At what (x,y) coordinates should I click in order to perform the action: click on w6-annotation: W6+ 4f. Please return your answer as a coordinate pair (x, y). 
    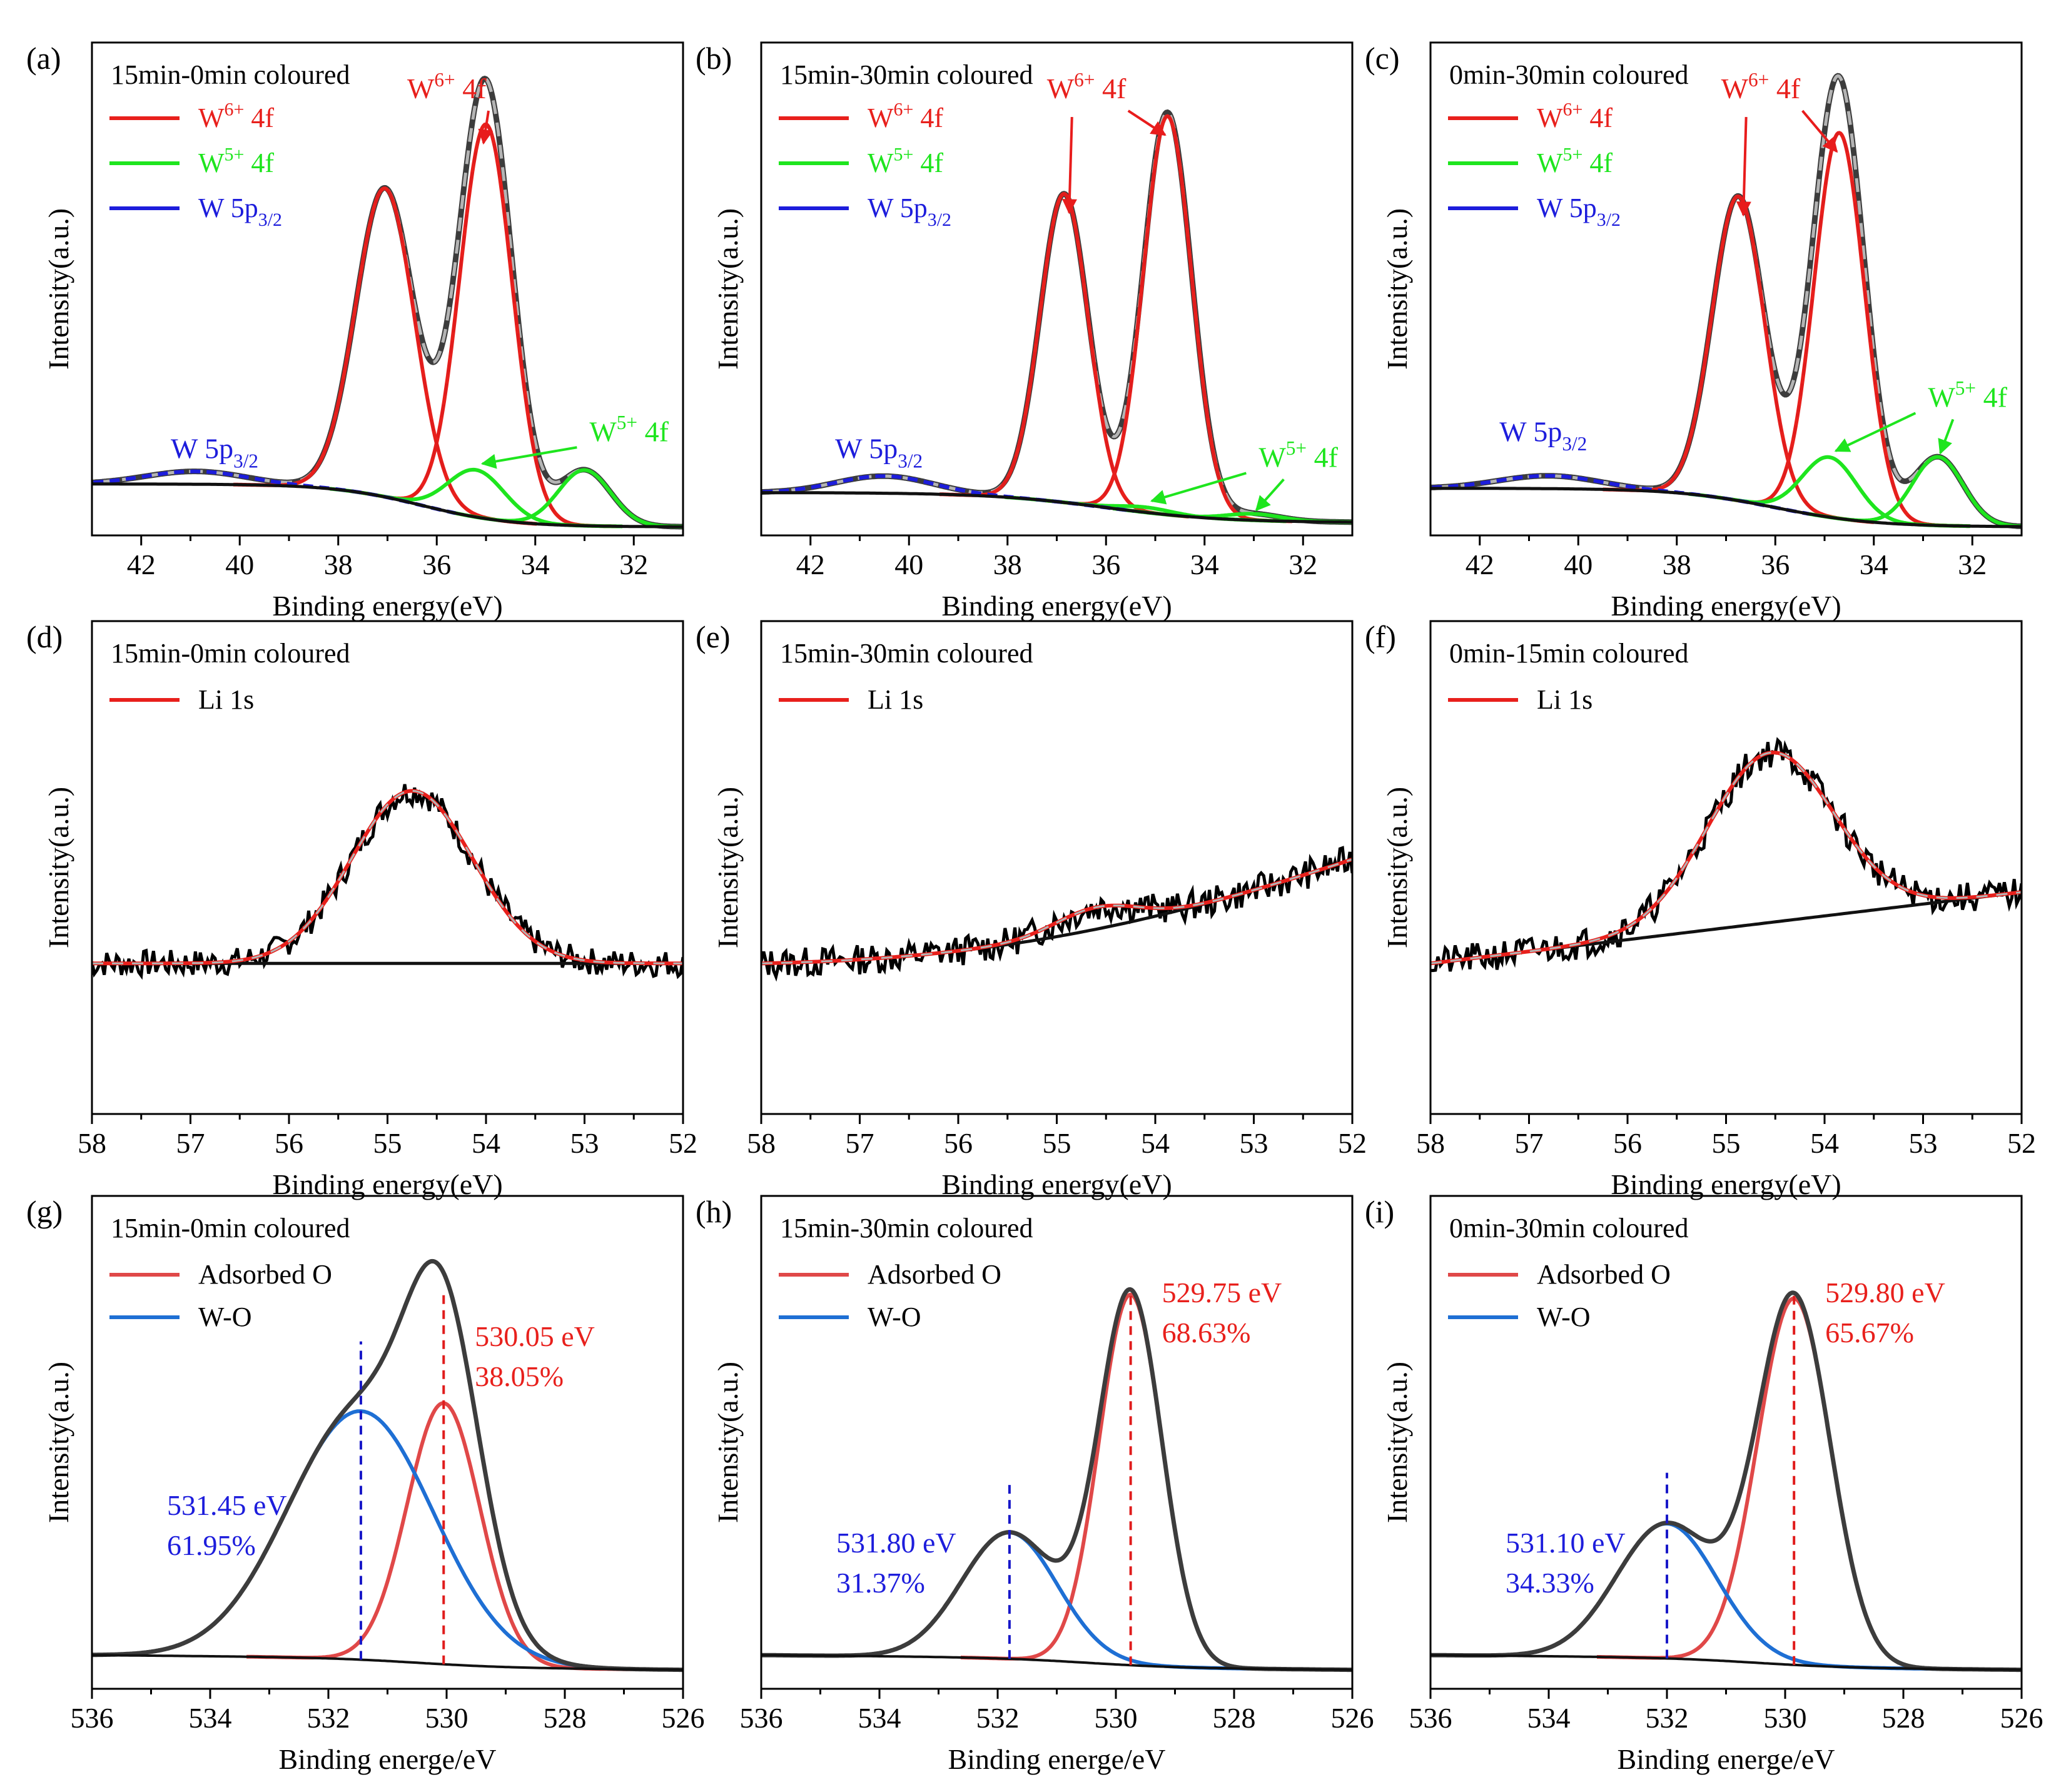
    Looking at the image, I should click on (1087, 86).